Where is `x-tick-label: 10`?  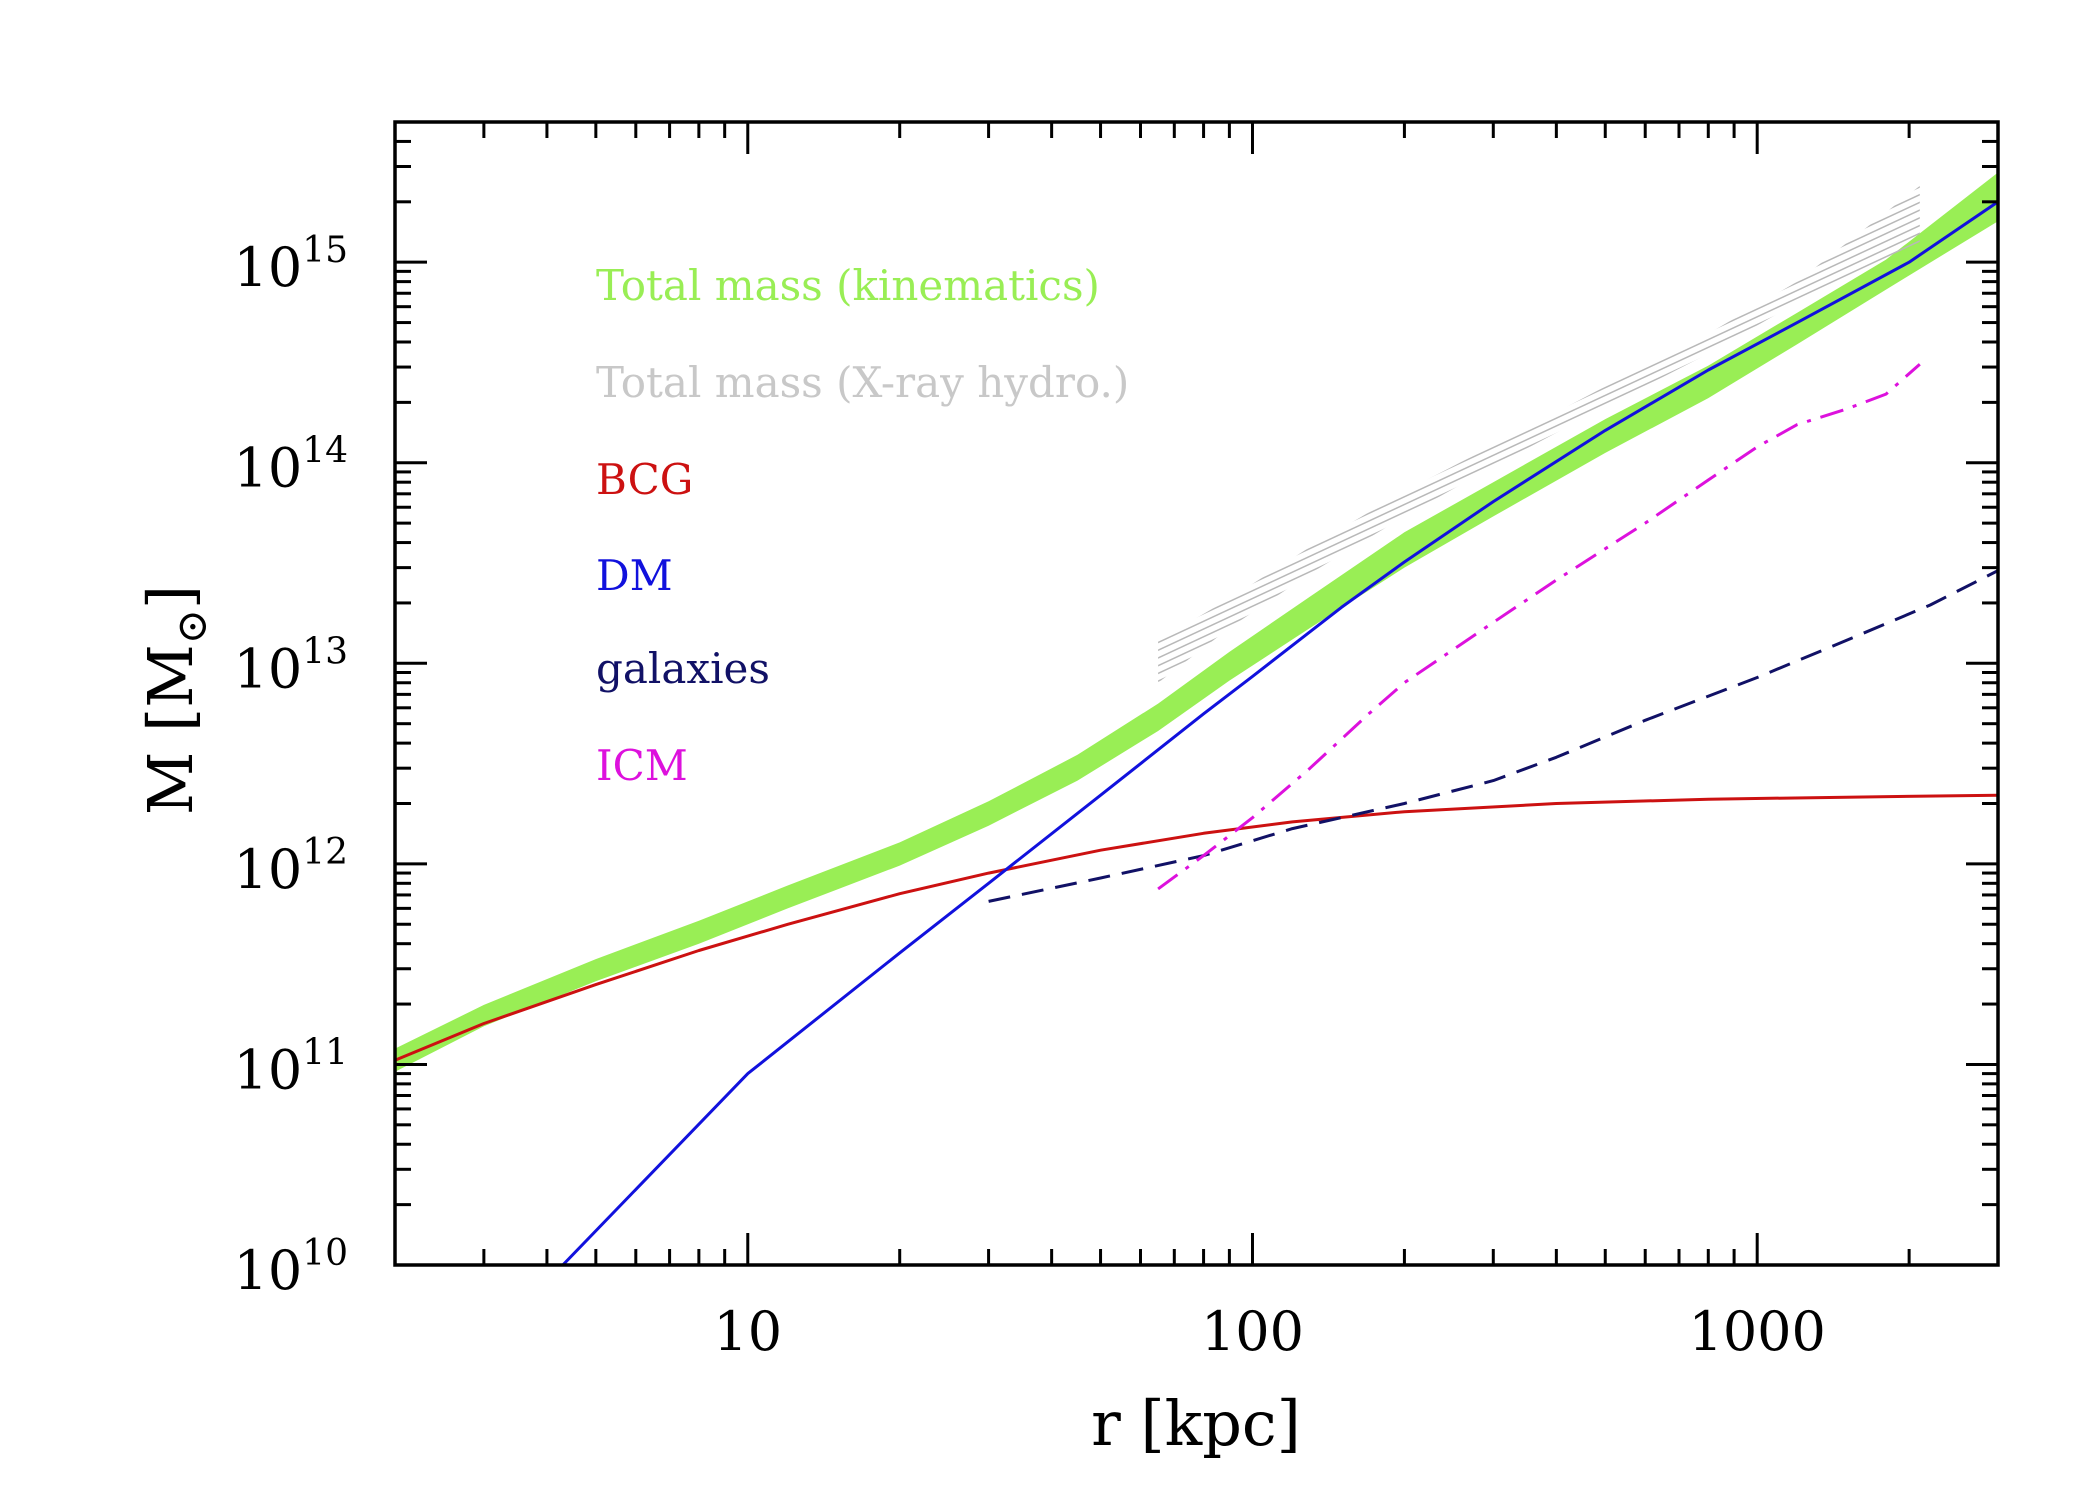 x-tick-label: 10 is located at coordinates (747, 1331).